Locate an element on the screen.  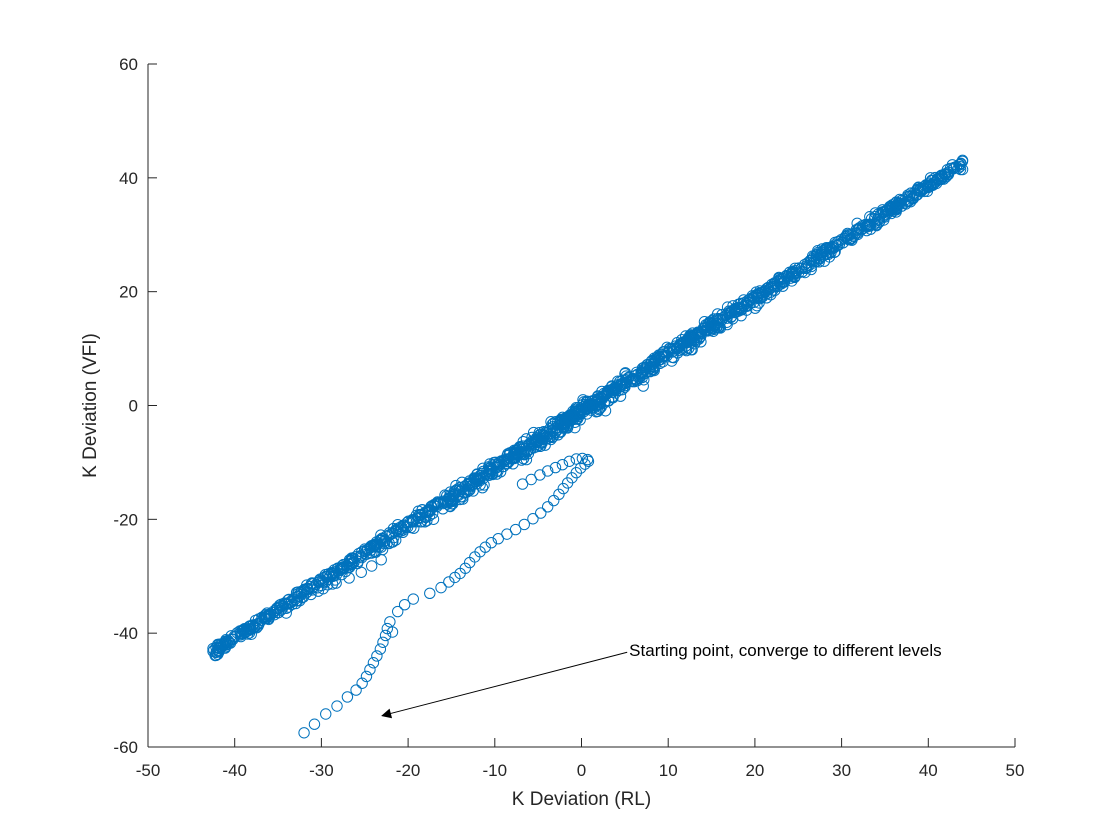
x-tick-label: 40 is located at coordinates (928, 770).